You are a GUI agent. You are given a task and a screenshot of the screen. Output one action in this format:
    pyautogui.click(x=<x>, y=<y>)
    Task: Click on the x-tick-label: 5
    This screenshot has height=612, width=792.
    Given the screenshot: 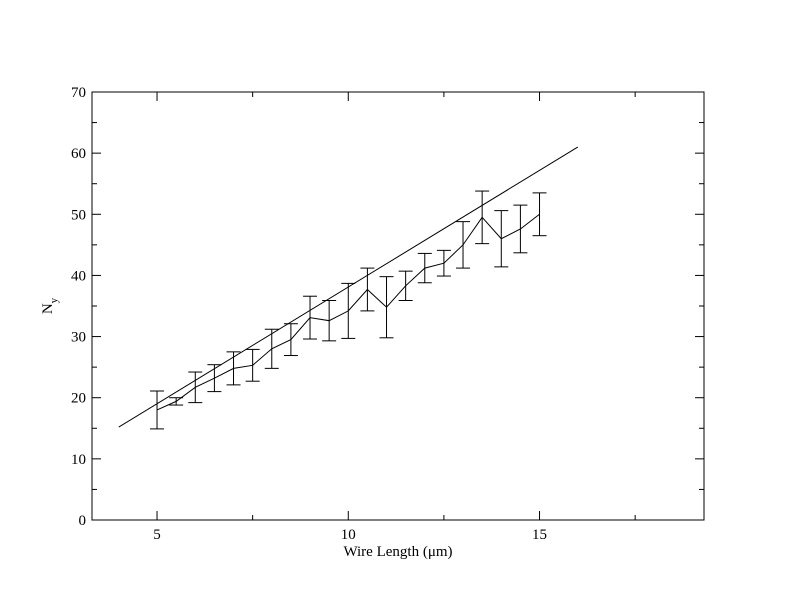 What is the action you would take?
    pyautogui.click(x=157, y=535)
    